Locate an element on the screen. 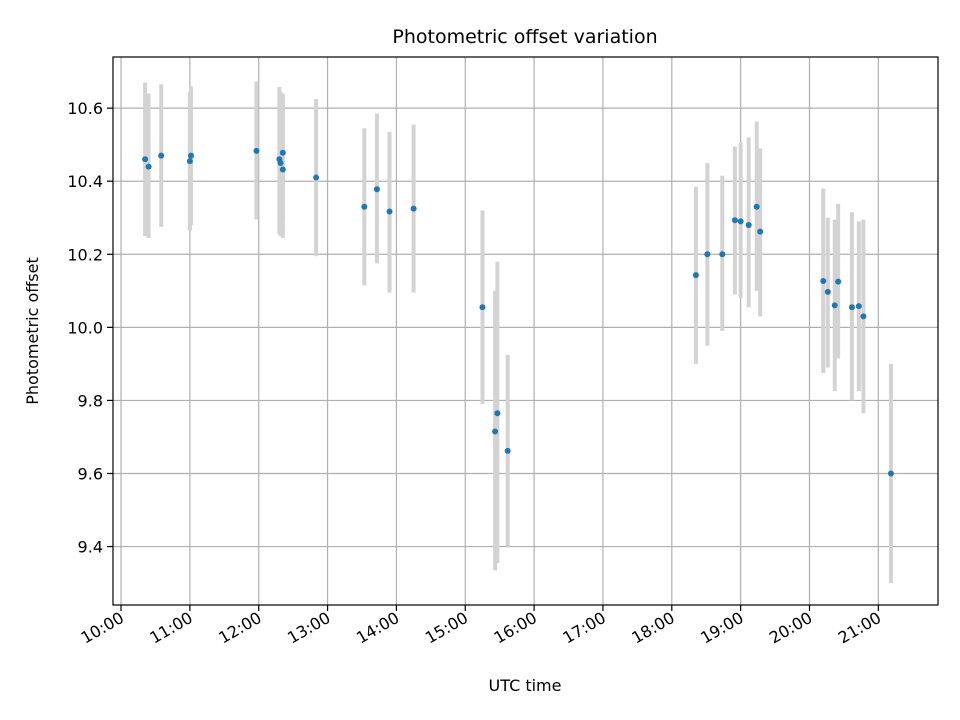  y-tick-label: 10.0 is located at coordinates (85, 327).